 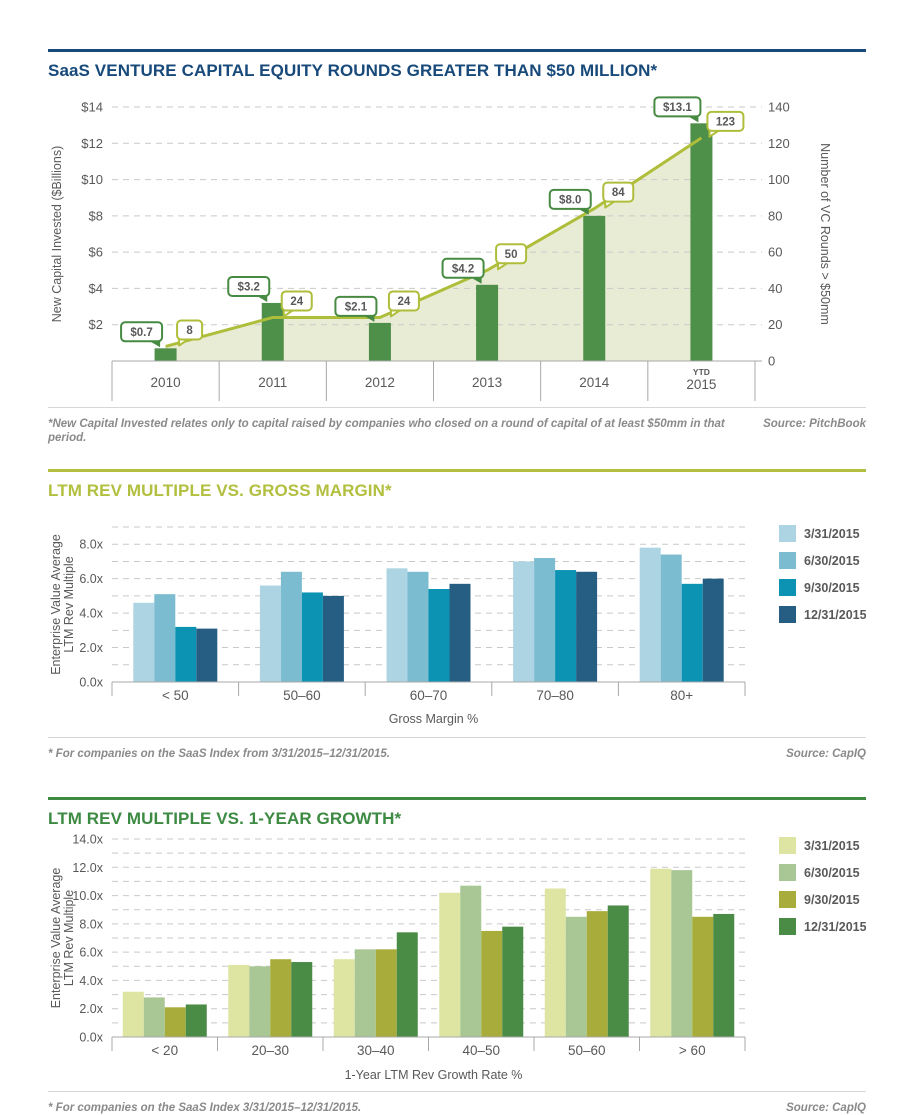 I want to click on y-axis-tick-label: 6.0x, so click(x=91, y=953).